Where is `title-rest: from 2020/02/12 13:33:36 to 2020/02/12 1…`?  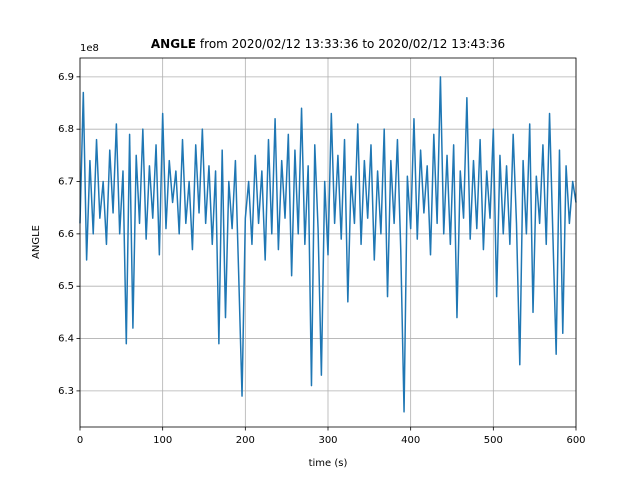
title-rest: from 2020/02/12 13:33:36 to 2020/02/12 1… is located at coordinates (352, 44).